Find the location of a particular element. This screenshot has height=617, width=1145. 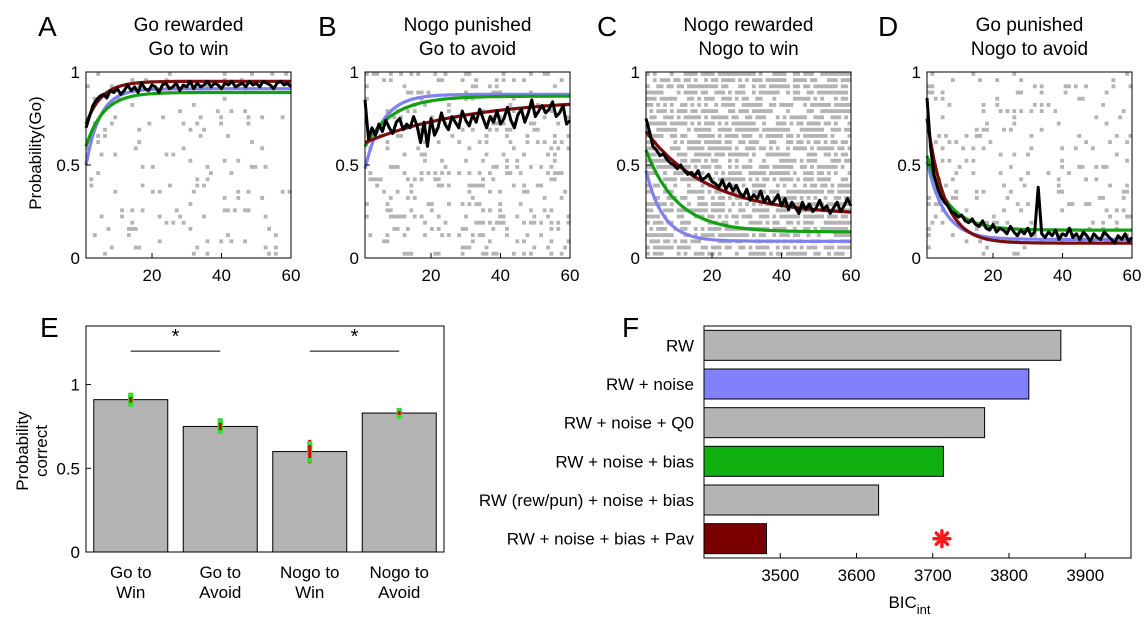

category-label: Go to is located at coordinates (220, 572).